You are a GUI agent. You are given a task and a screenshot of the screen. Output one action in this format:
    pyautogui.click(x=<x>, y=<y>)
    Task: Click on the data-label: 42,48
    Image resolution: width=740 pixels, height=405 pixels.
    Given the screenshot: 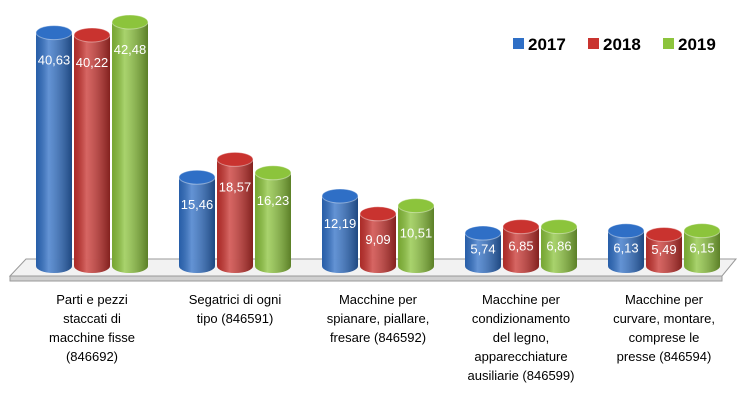 What is the action you would take?
    pyautogui.click(x=130, y=49)
    